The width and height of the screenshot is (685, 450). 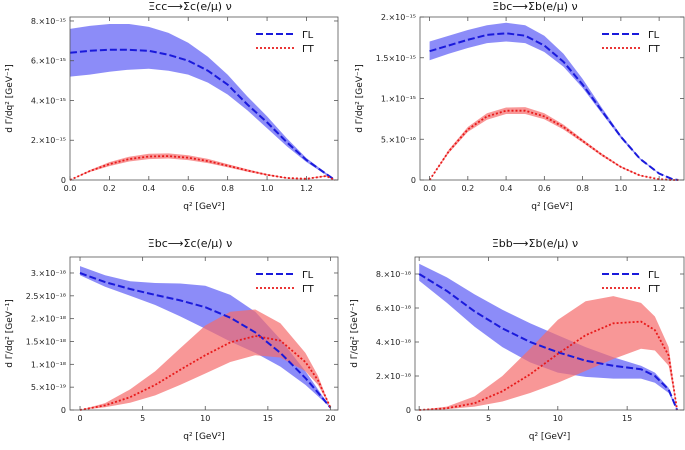 I want to click on chart-title: Ξbc⟶Σc(e/μ) ν, so click(x=190, y=243).